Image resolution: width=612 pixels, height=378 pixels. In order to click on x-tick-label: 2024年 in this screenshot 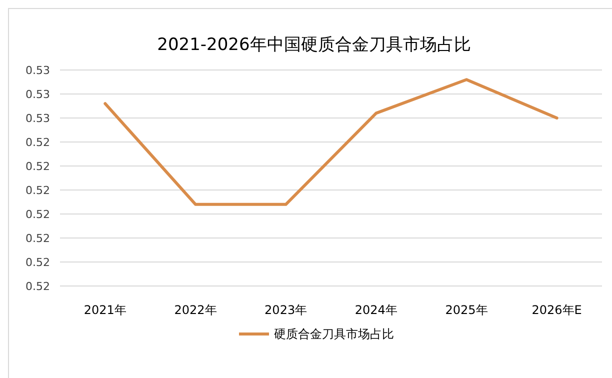, I will do `click(376, 310)`.